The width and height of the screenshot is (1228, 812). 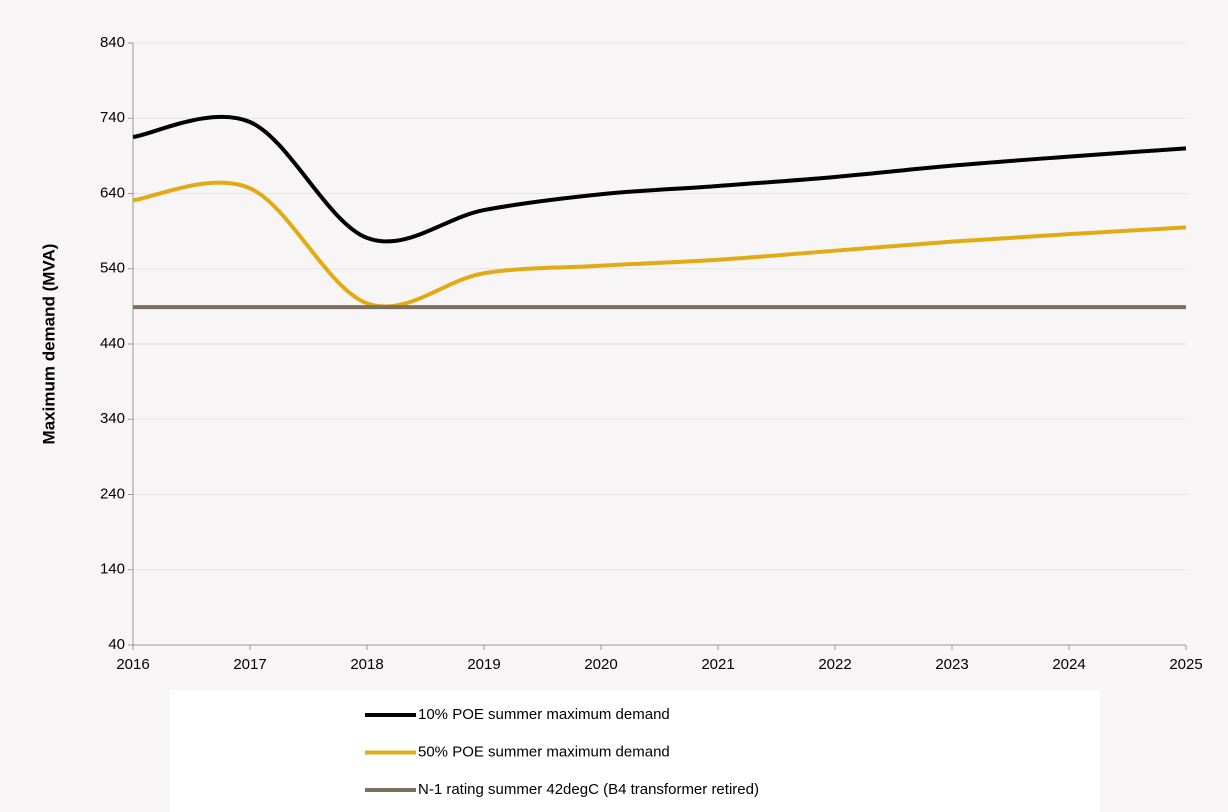 I want to click on y-tick-label: 40, so click(x=116, y=644).